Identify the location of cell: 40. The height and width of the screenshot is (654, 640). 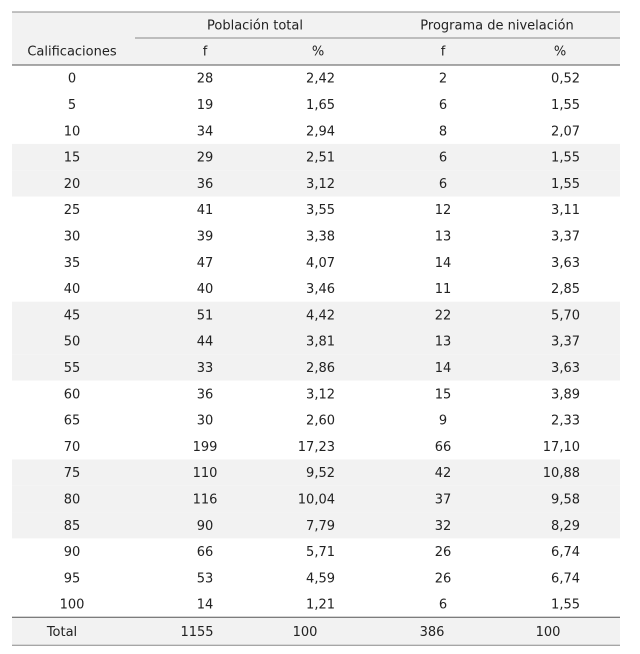
(72, 289).